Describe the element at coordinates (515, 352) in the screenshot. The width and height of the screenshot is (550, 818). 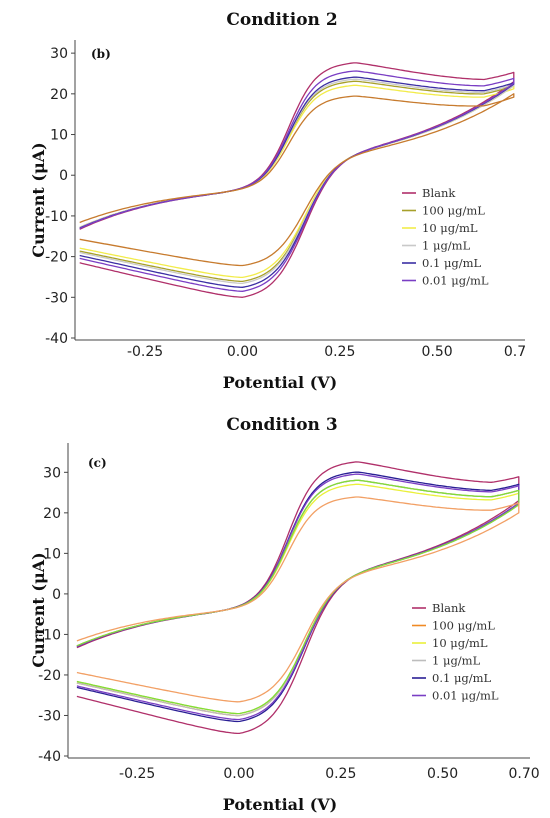
I see `x-tick-label: 0.7` at that location.